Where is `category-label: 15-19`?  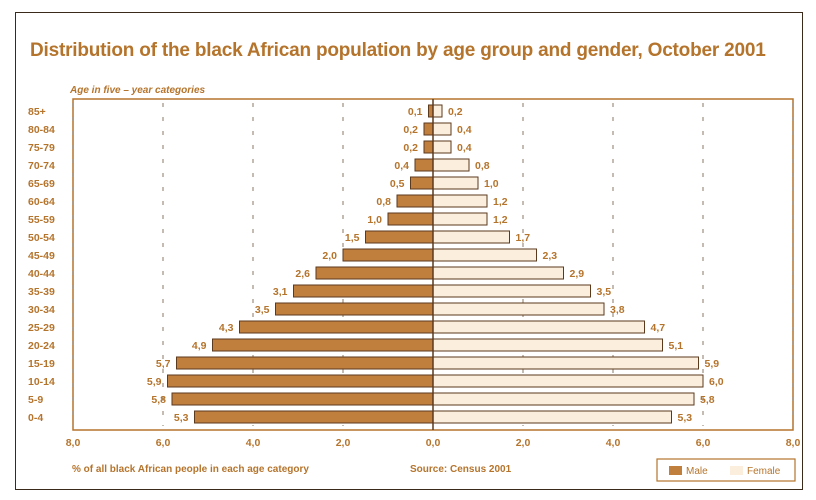
category-label: 15-19 is located at coordinates (41, 364).